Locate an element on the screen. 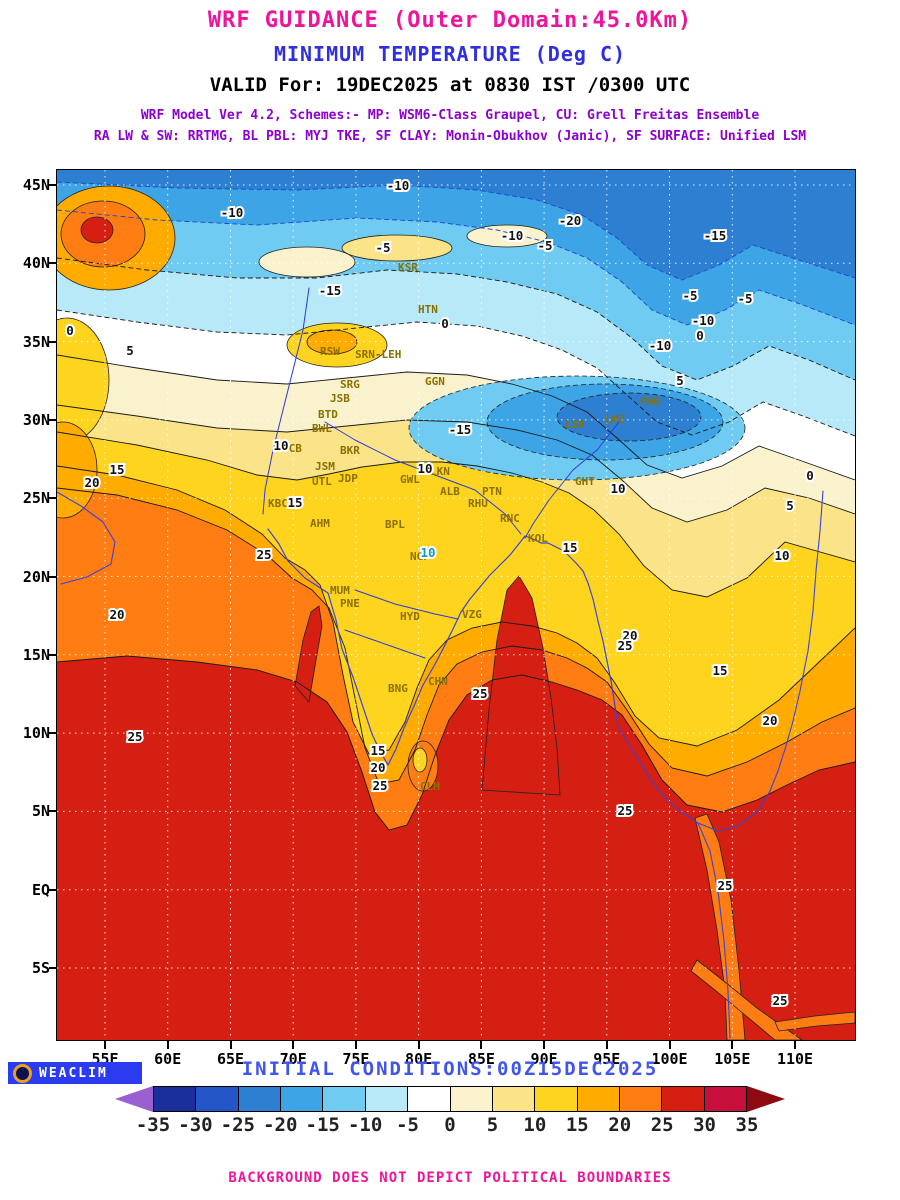 The image size is (900, 1200). station-label: VZG is located at coordinates (472, 614).